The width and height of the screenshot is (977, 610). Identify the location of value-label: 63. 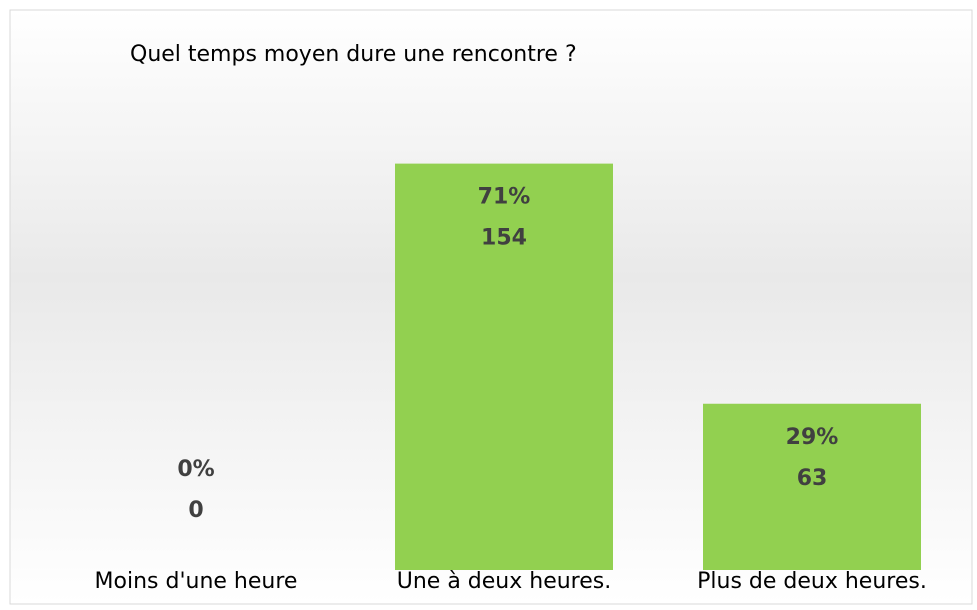
(812, 478).